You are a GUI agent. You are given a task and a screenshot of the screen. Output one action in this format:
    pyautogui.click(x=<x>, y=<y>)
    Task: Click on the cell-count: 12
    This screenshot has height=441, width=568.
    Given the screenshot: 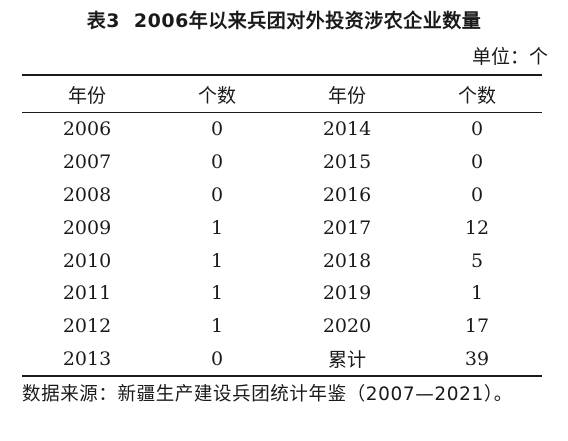 What is the action you would take?
    pyautogui.click(x=477, y=227)
    